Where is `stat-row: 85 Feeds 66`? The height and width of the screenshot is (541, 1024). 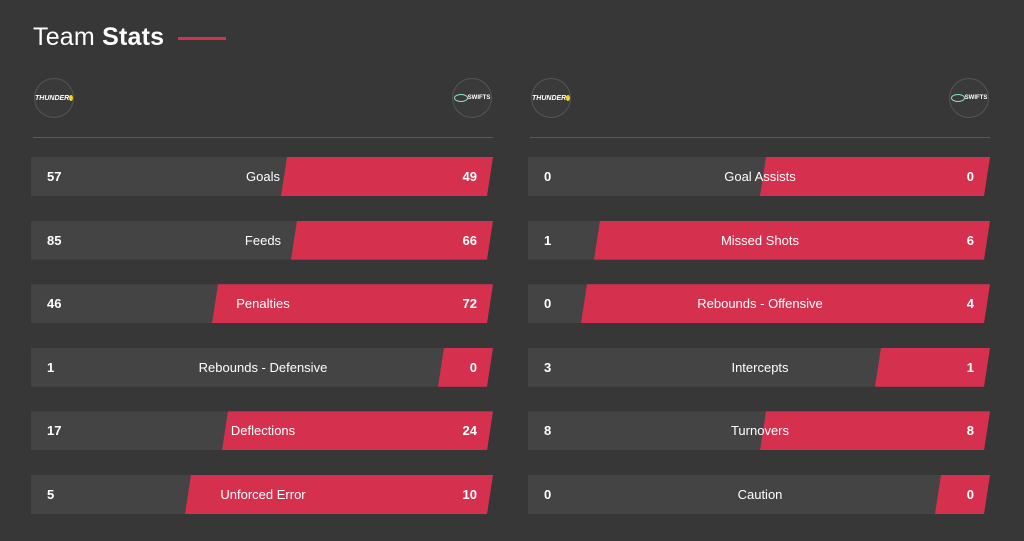
stat-row: 85 Feeds 66 is located at coordinates (263, 240).